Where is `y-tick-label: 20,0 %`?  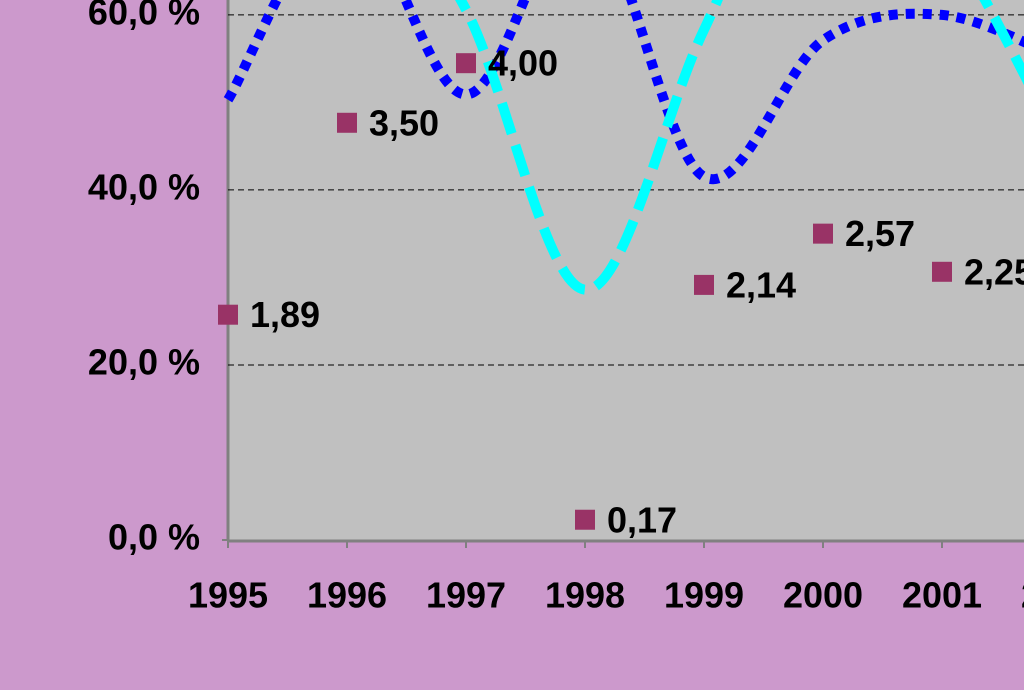
y-tick-label: 20,0 % is located at coordinates (144, 361).